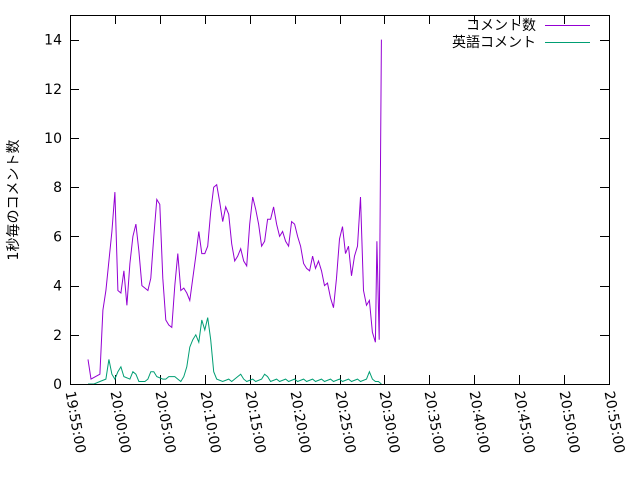 This screenshot has width=640, height=480. What do you see at coordinates (255, 422) in the screenshot?
I see `x-tick-label: 20:15:00` at bounding box center [255, 422].